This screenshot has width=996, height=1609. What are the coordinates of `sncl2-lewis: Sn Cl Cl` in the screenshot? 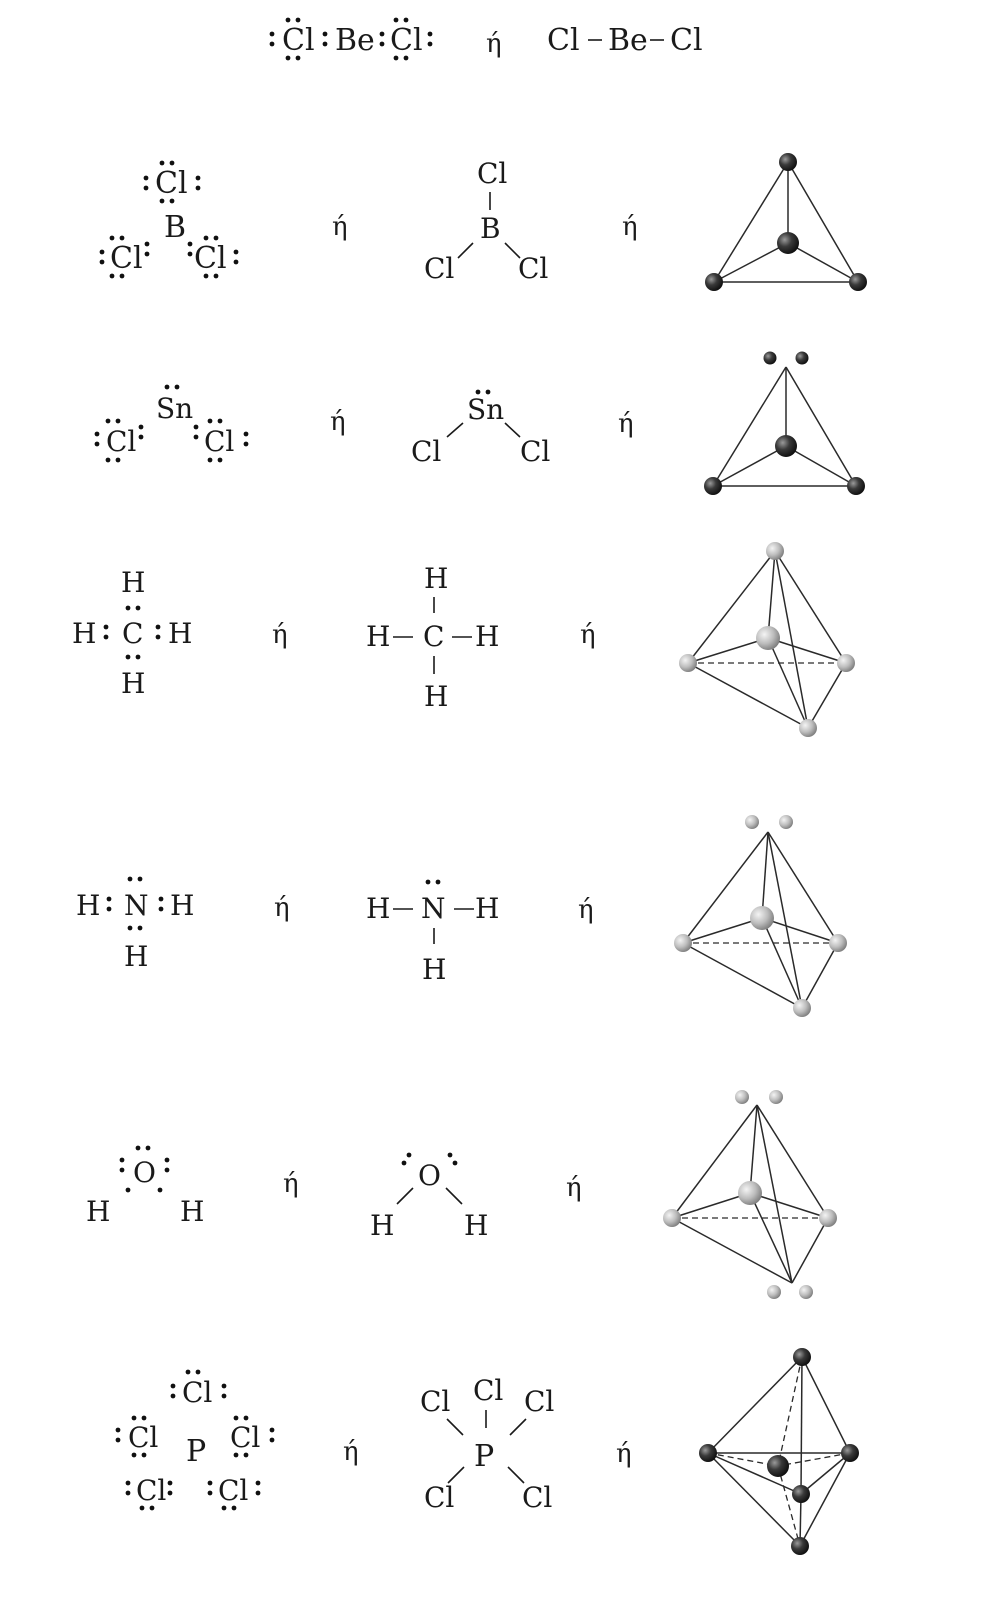 It's located at (171, 423).